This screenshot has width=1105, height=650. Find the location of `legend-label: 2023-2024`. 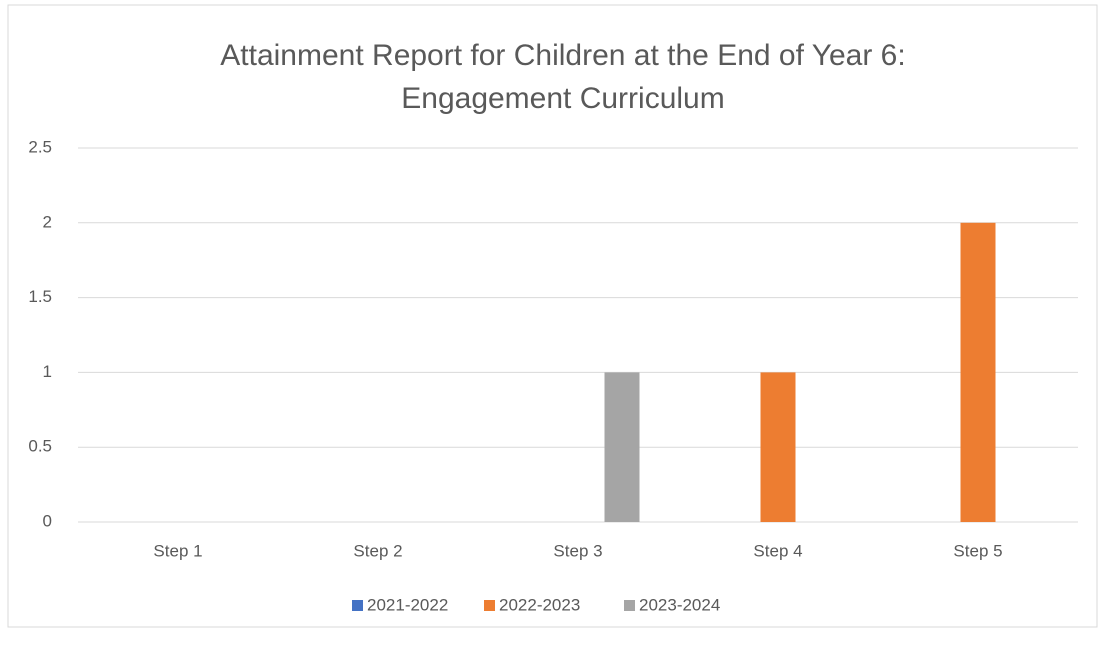

legend-label: 2023-2024 is located at coordinates (679, 604).